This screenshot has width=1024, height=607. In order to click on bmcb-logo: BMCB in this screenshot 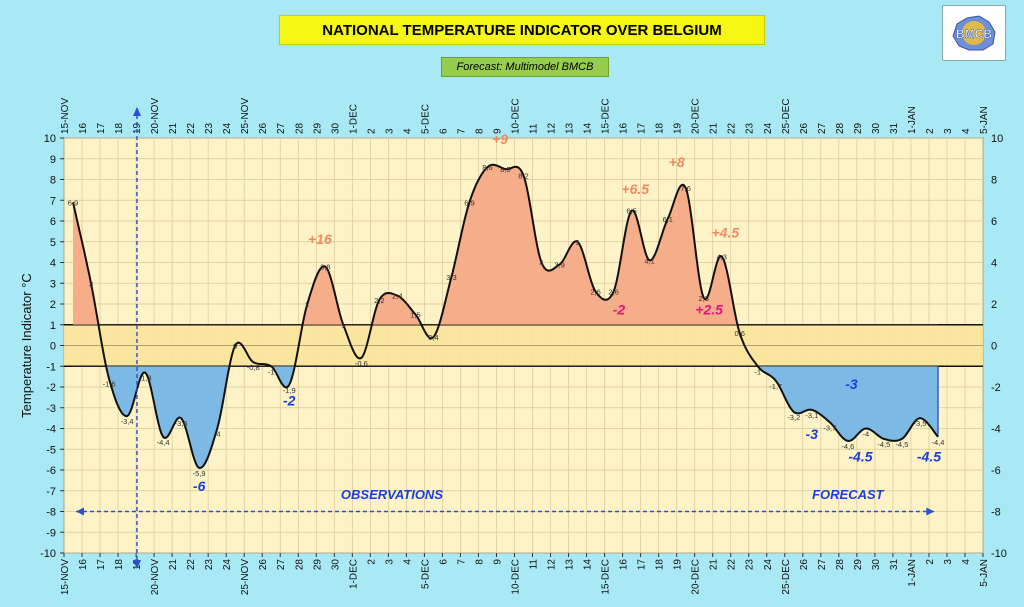, I will do `click(974, 33)`.